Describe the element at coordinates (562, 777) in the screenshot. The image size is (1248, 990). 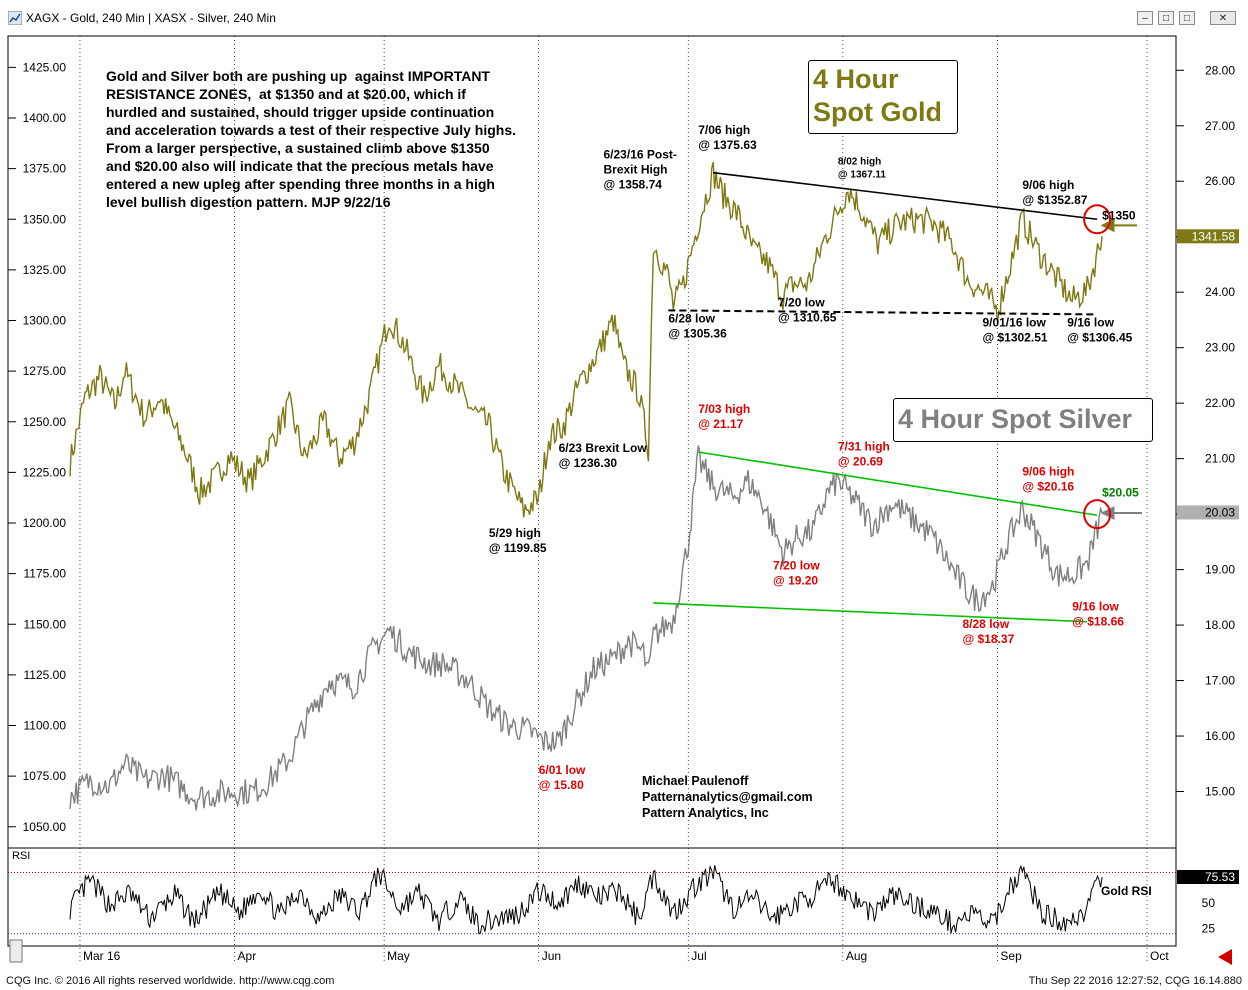
I see `annotation-label: 6/01 low @ 15.80` at that location.